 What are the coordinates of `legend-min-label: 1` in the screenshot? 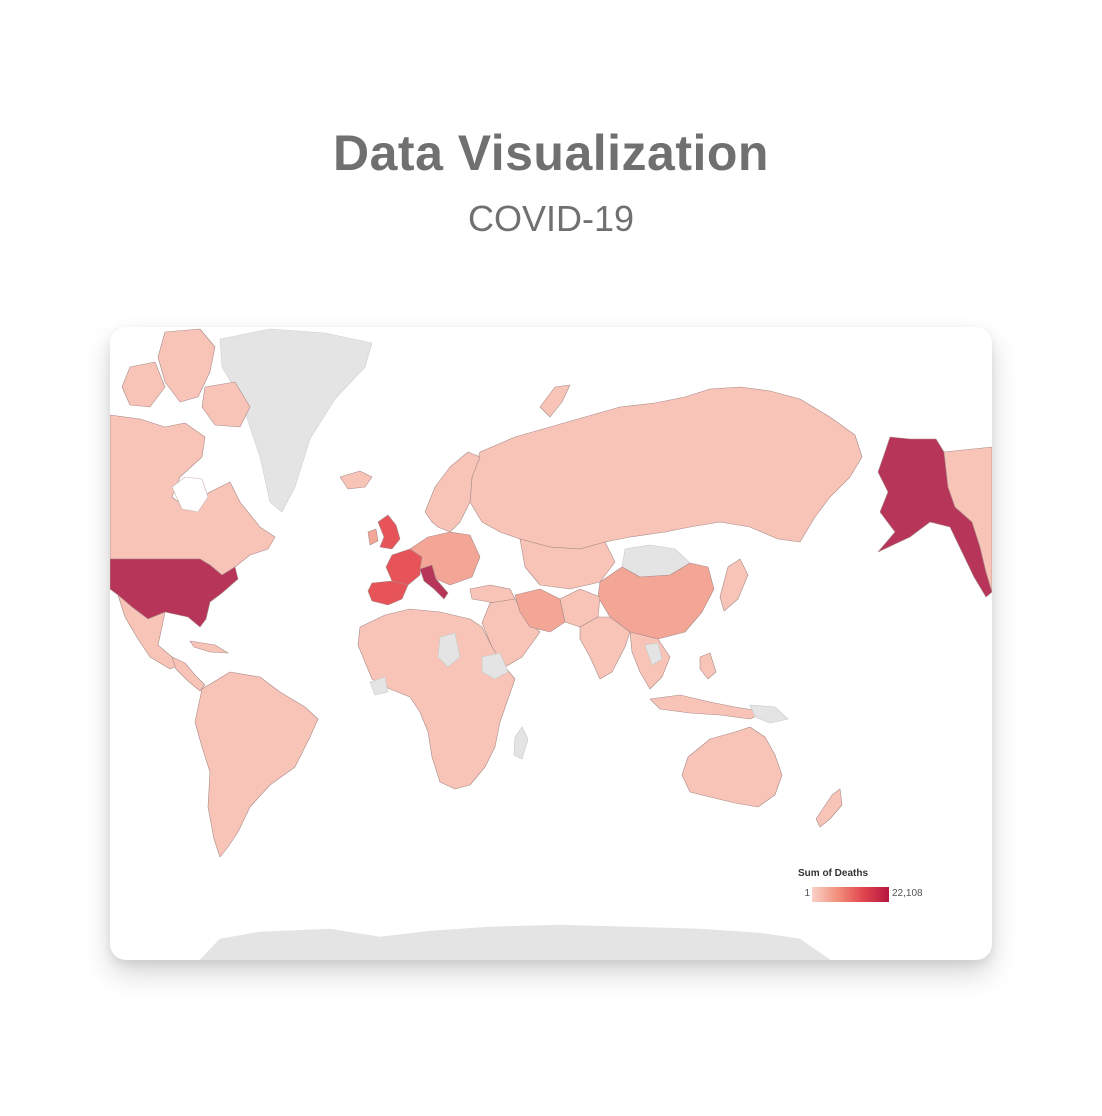 It's located at (807, 893).